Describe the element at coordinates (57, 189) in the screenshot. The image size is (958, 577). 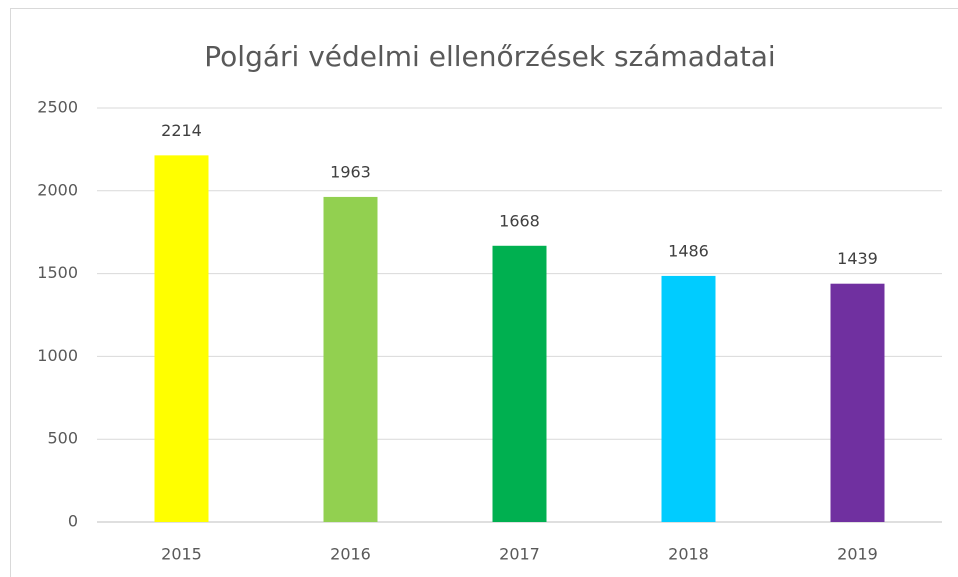
I see `y-tick-label: 2000` at that location.